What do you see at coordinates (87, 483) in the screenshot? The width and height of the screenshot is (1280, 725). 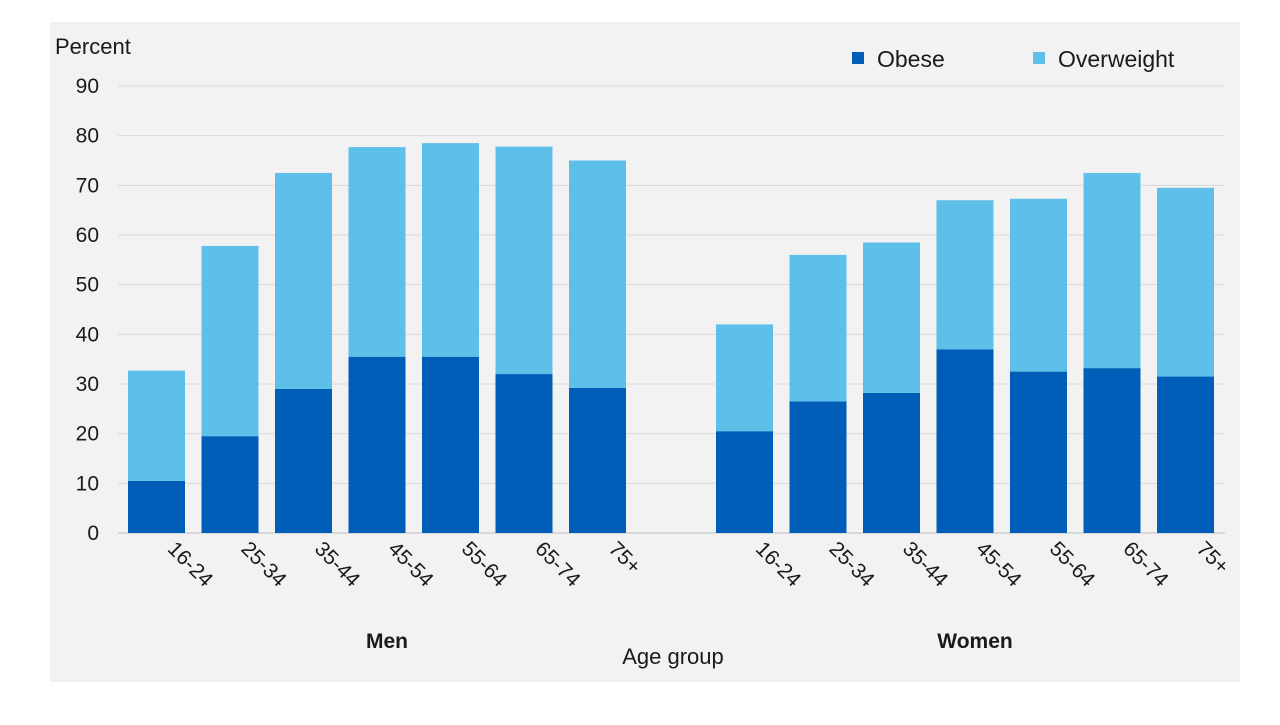 I see `y-tick-label: 10` at bounding box center [87, 483].